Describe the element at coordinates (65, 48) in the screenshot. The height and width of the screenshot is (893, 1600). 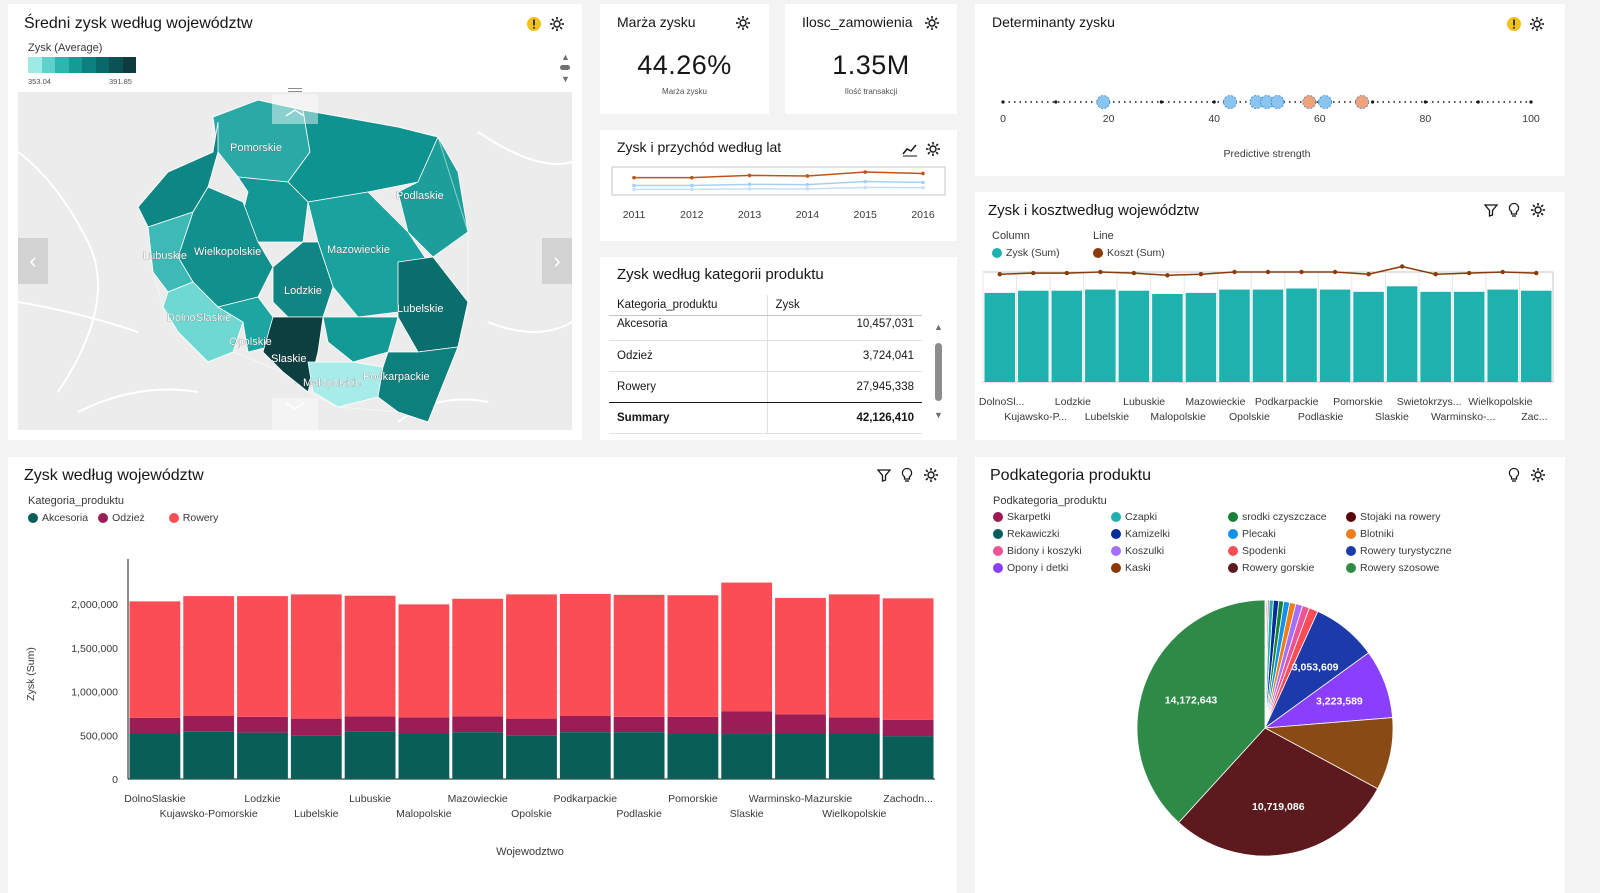
I see `map-legend-title: Zysk (Average)` at that location.